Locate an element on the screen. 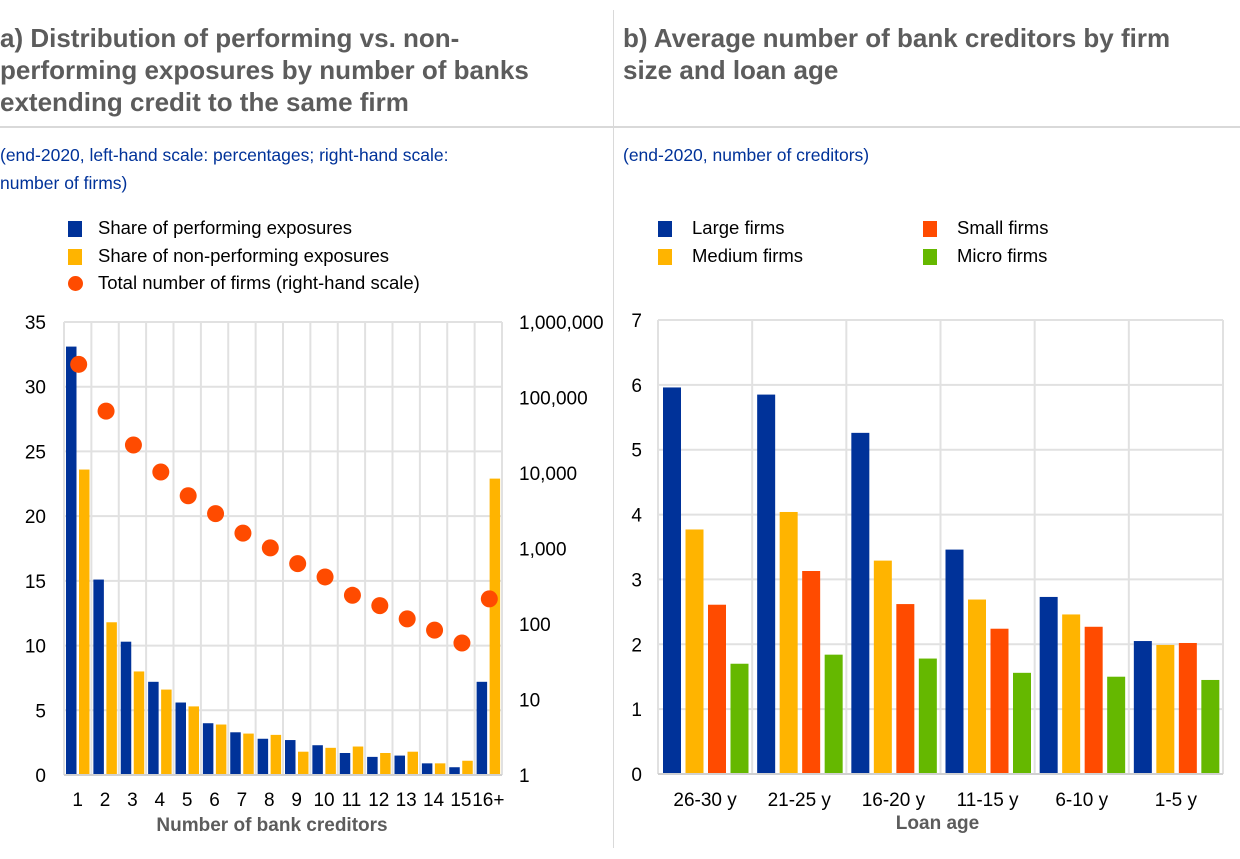  x-tick-label: 6-10 y is located at coordinates (1081, 800).